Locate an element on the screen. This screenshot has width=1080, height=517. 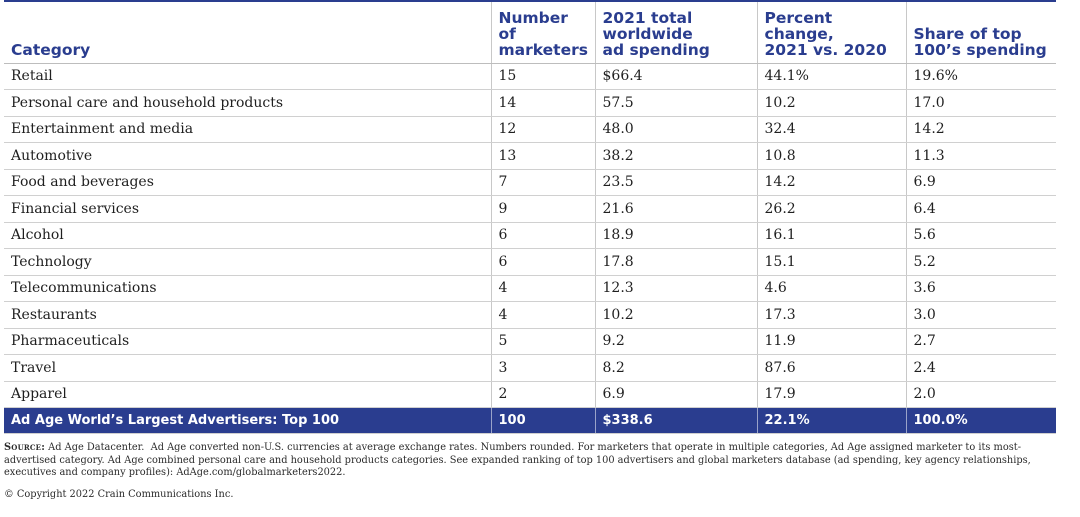
table-row: Alcohol 6 18.9 16.1 5.6 is located at coordinates (530, 235).